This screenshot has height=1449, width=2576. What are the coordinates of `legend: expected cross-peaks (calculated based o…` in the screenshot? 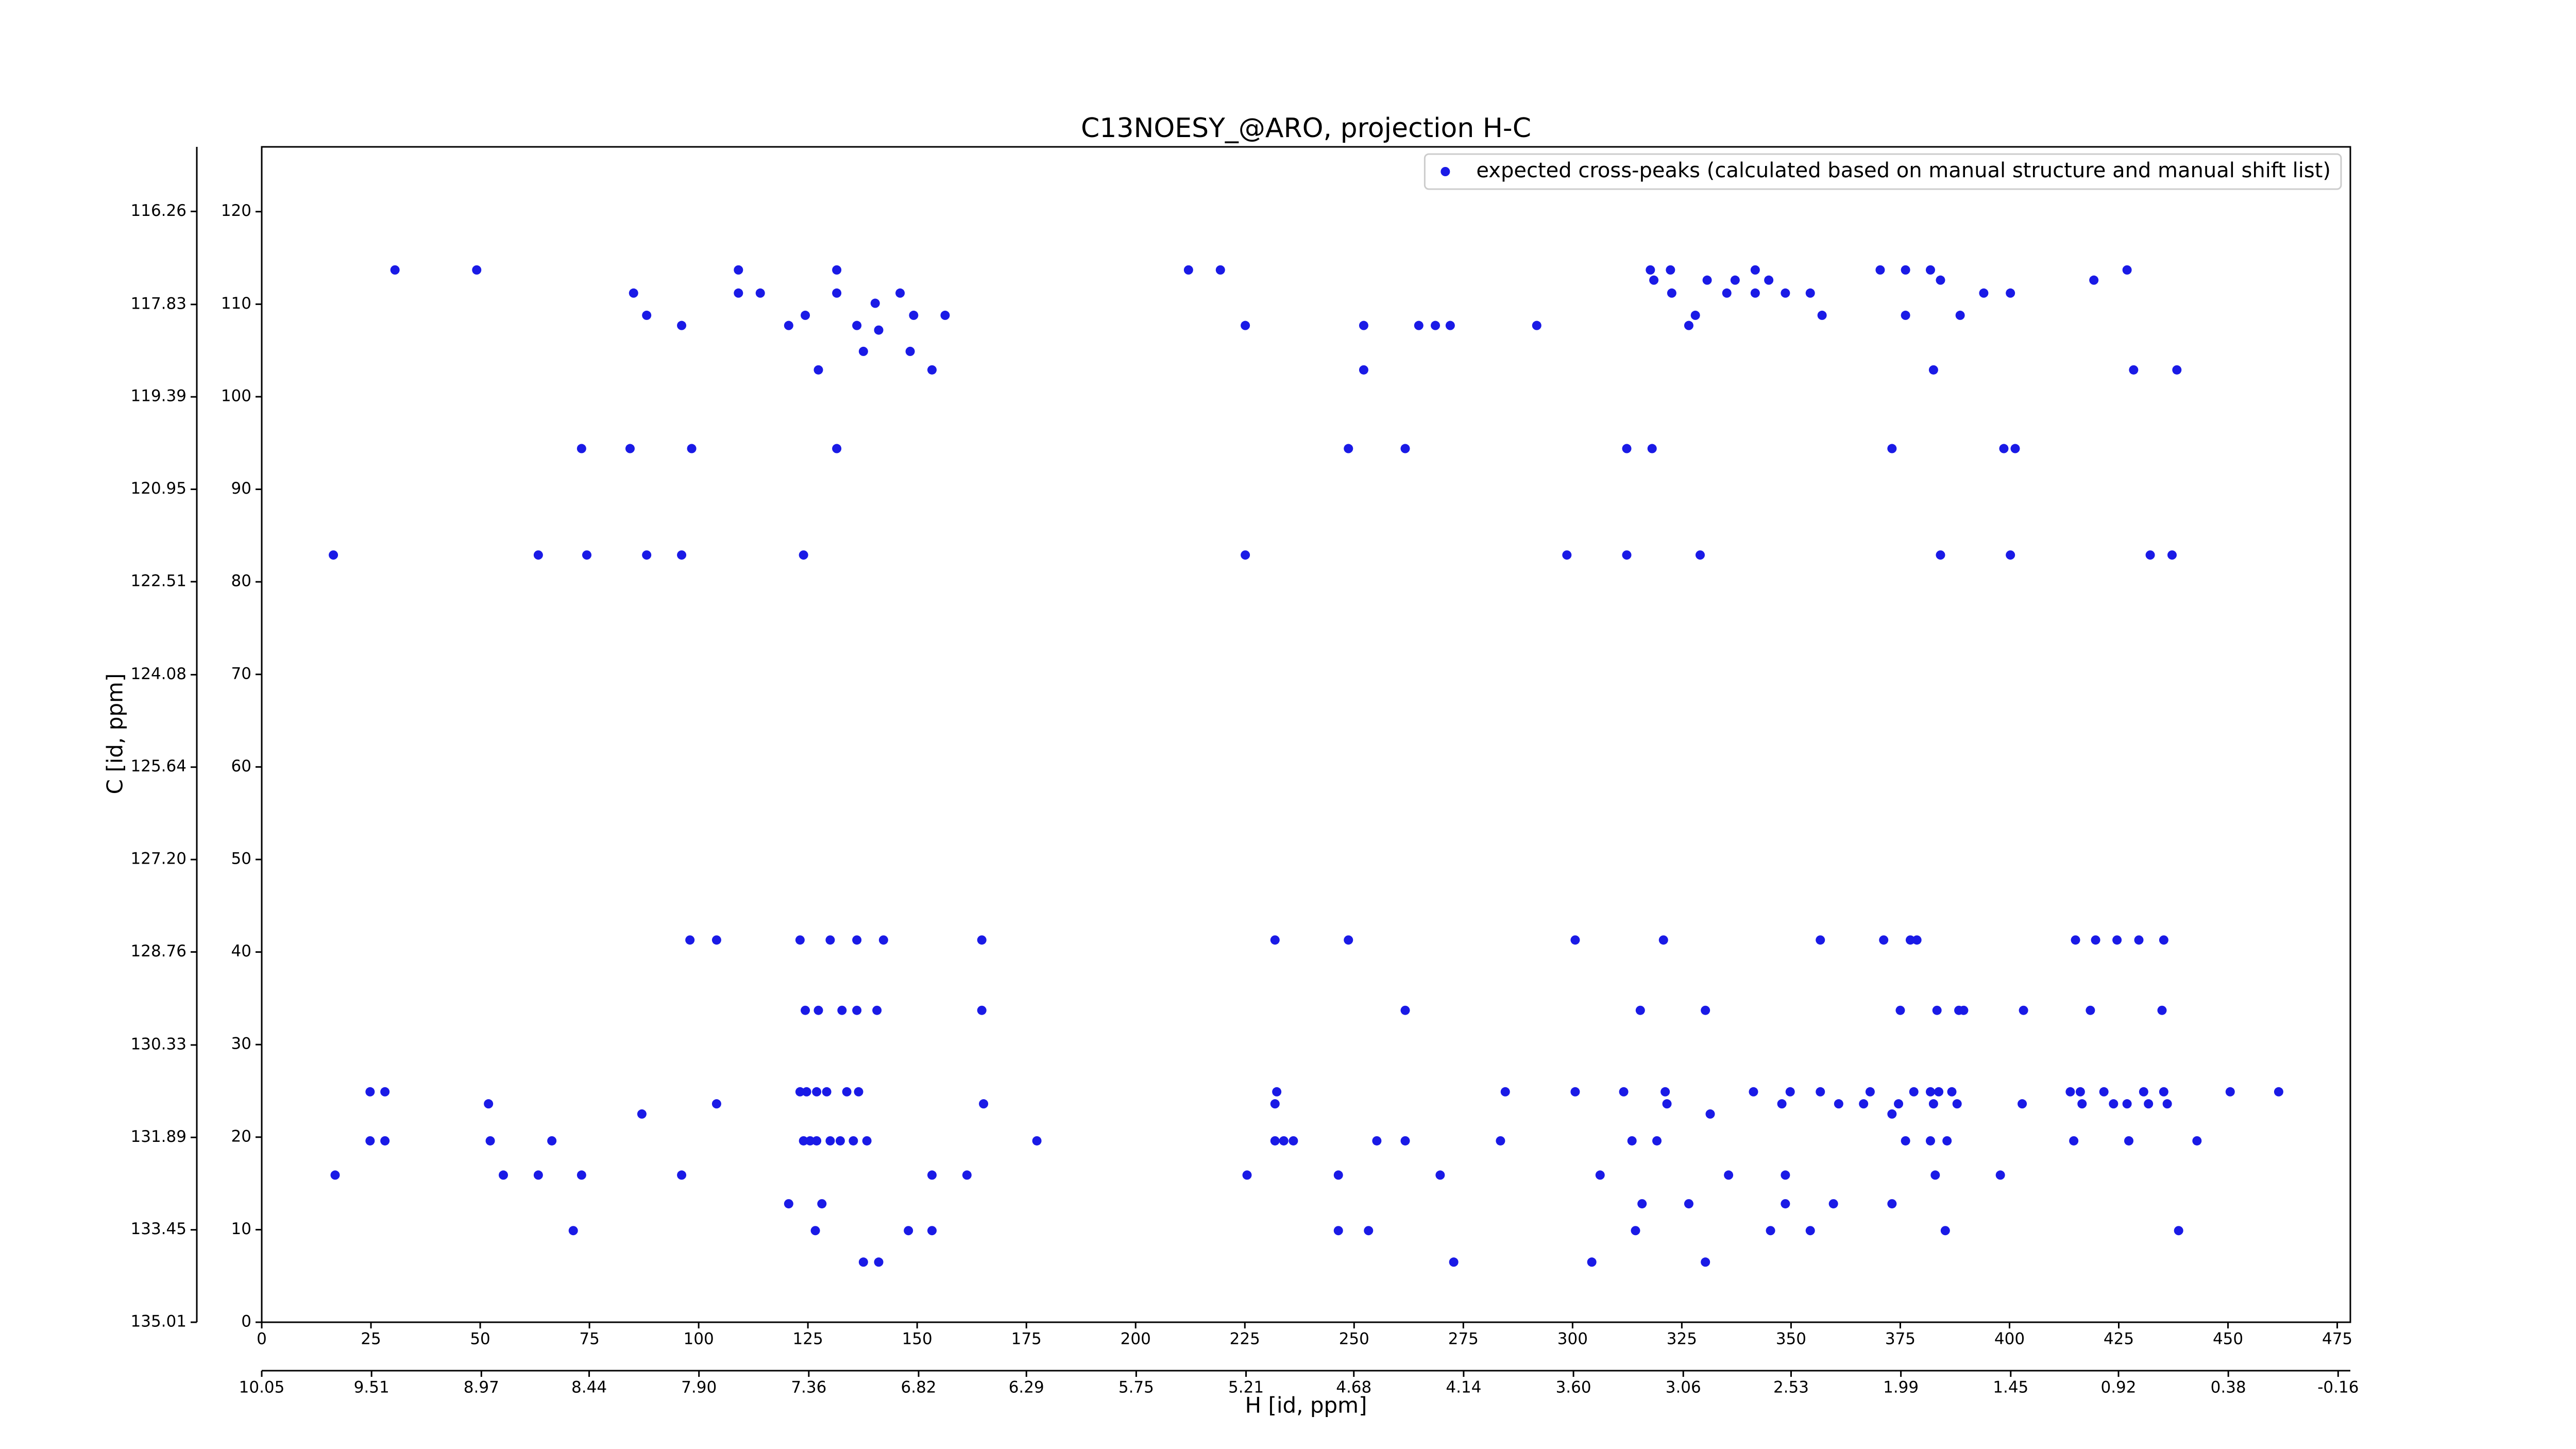 It's located at (1882, 171).